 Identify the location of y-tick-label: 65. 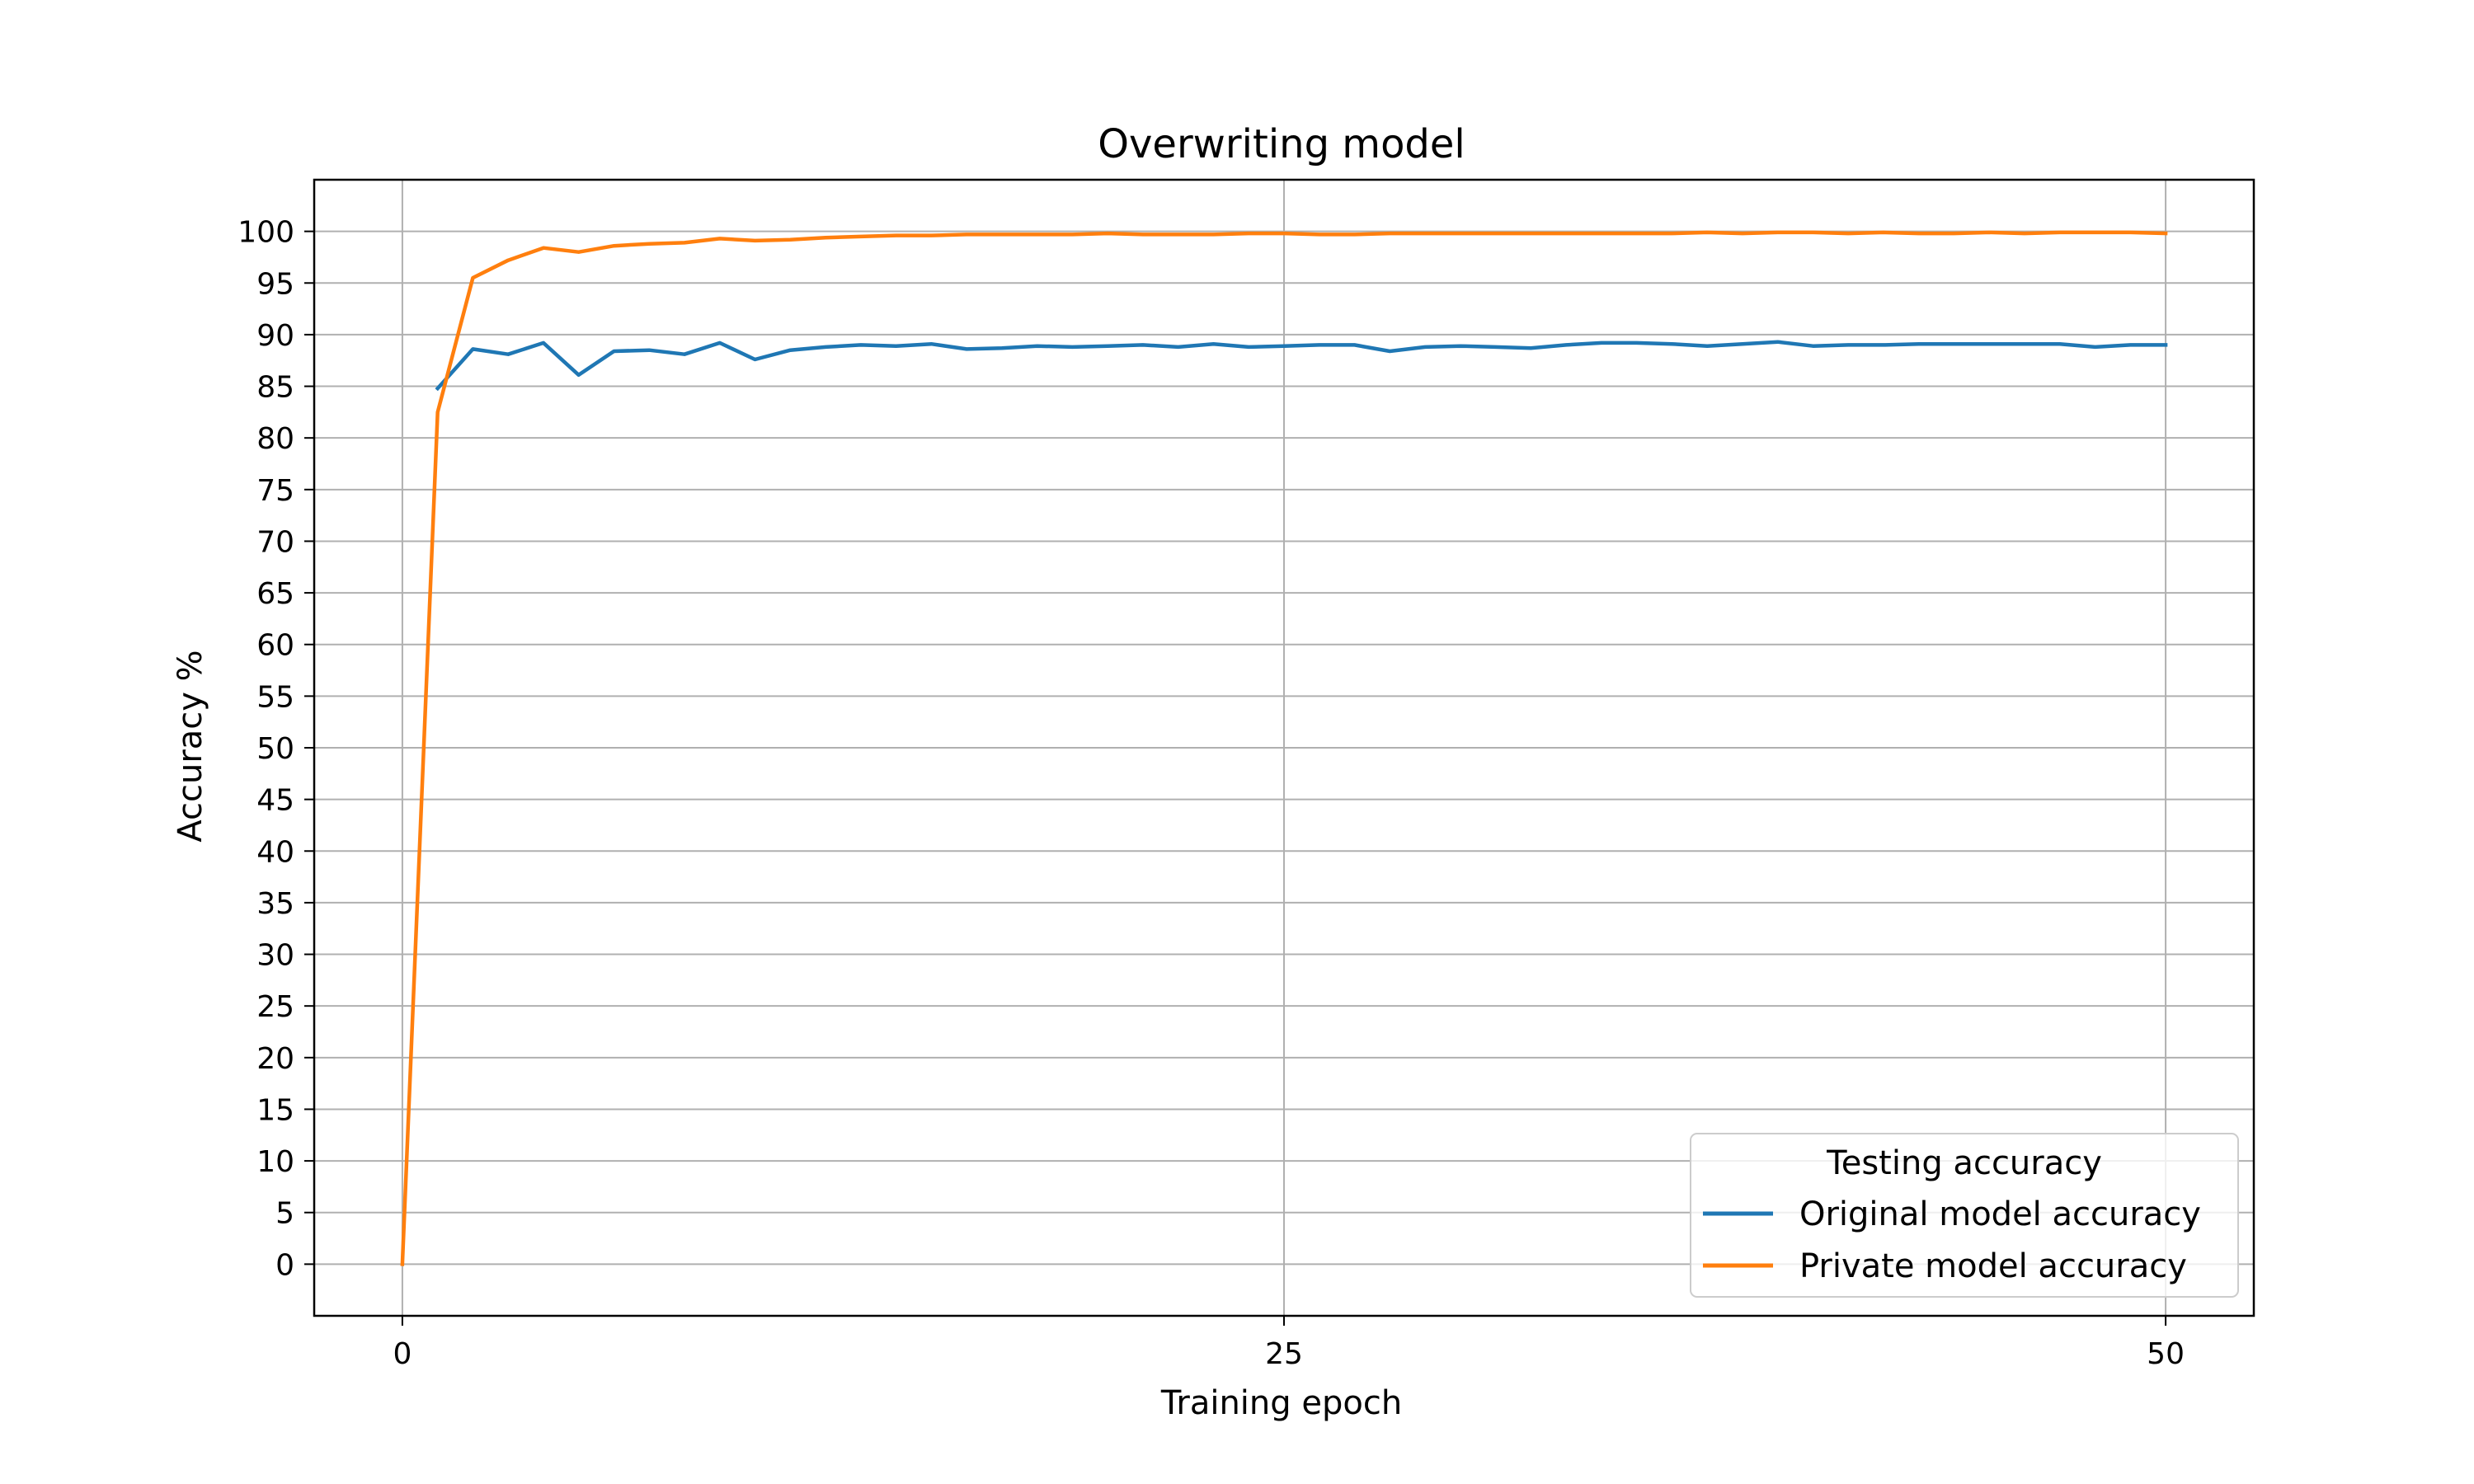
(275, 594).